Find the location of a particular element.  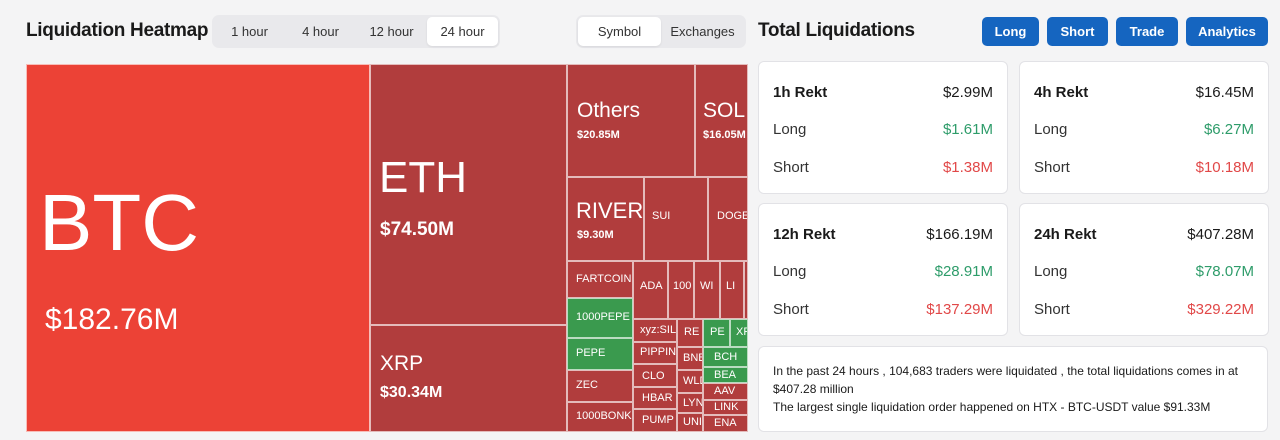

tile-symbol: PE is located at coordinates (717, 332).